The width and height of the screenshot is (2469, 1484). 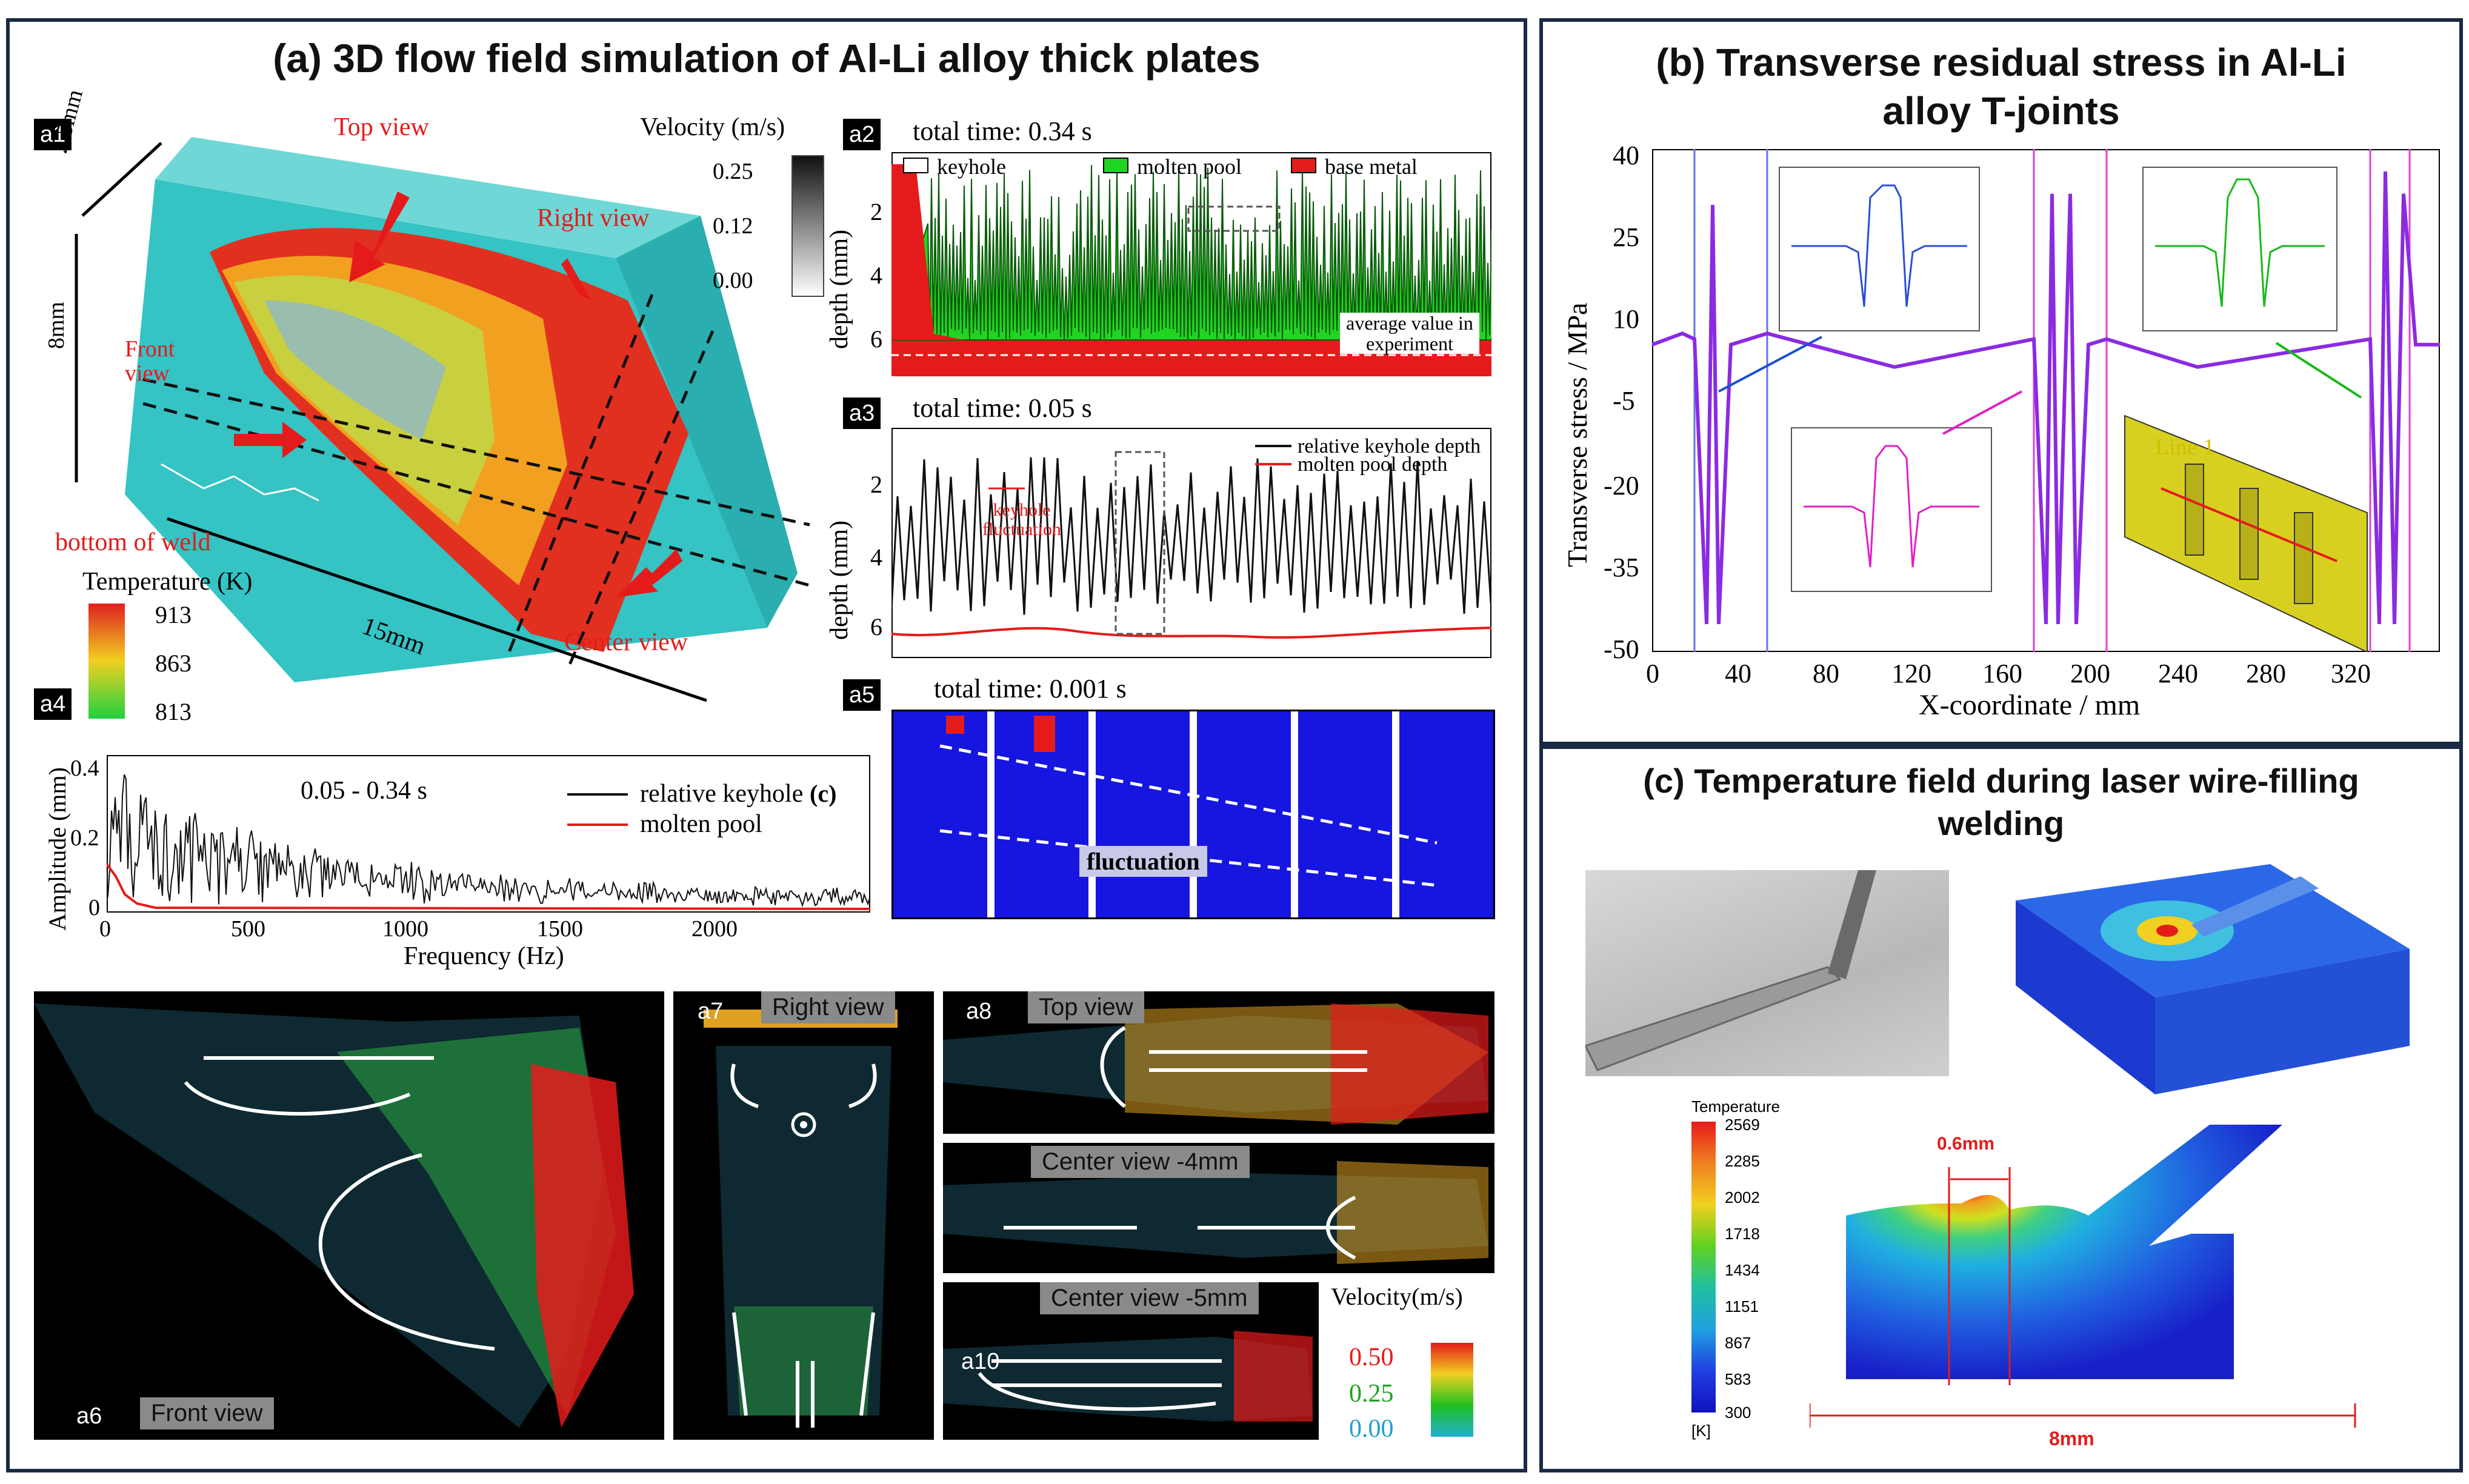 What do you see at coordinates (2213, 979) in the screenshot?
I see `c-3d-sim` at bounding box center [2213, 979].